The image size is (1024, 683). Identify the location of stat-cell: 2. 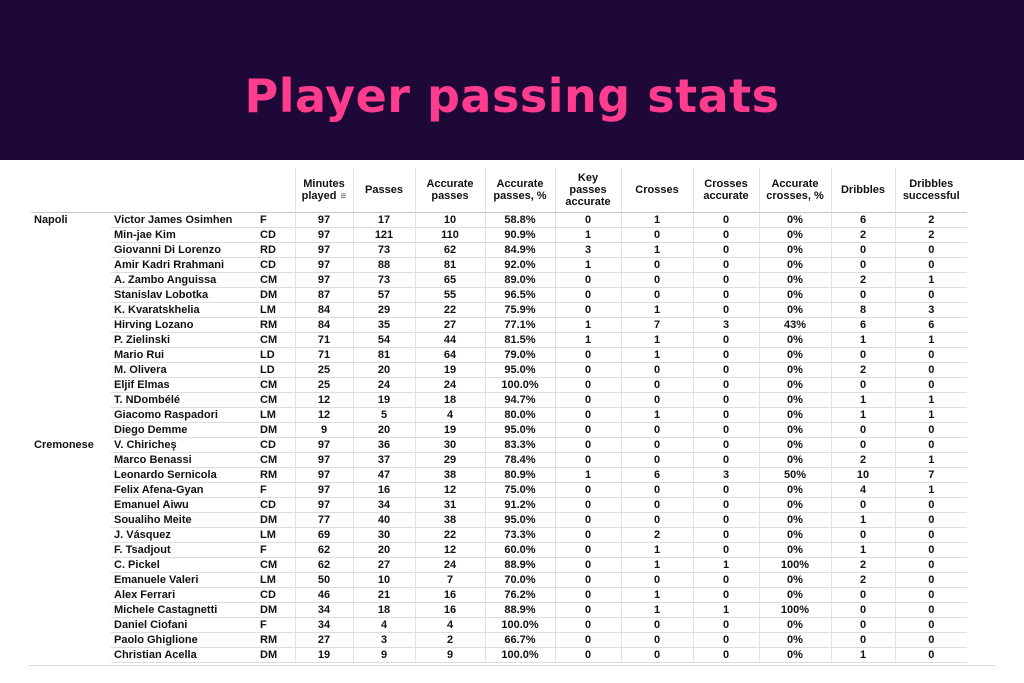
(449, 640).